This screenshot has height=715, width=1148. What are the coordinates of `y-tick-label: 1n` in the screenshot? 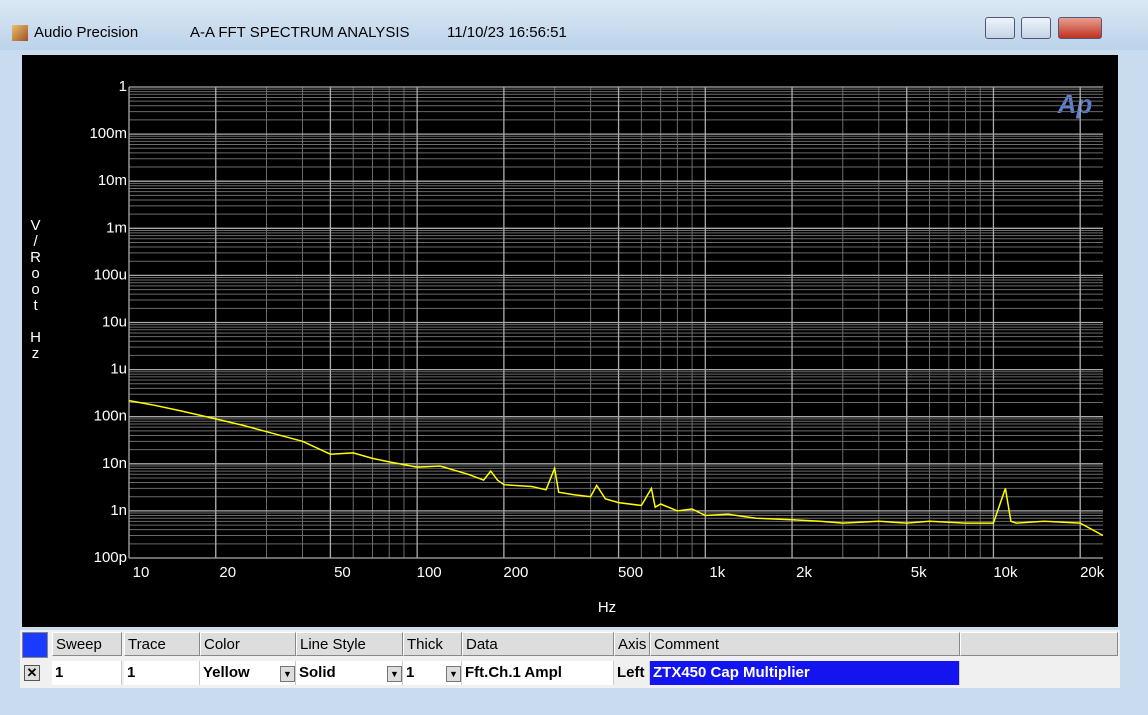 It's located at (118, 510).